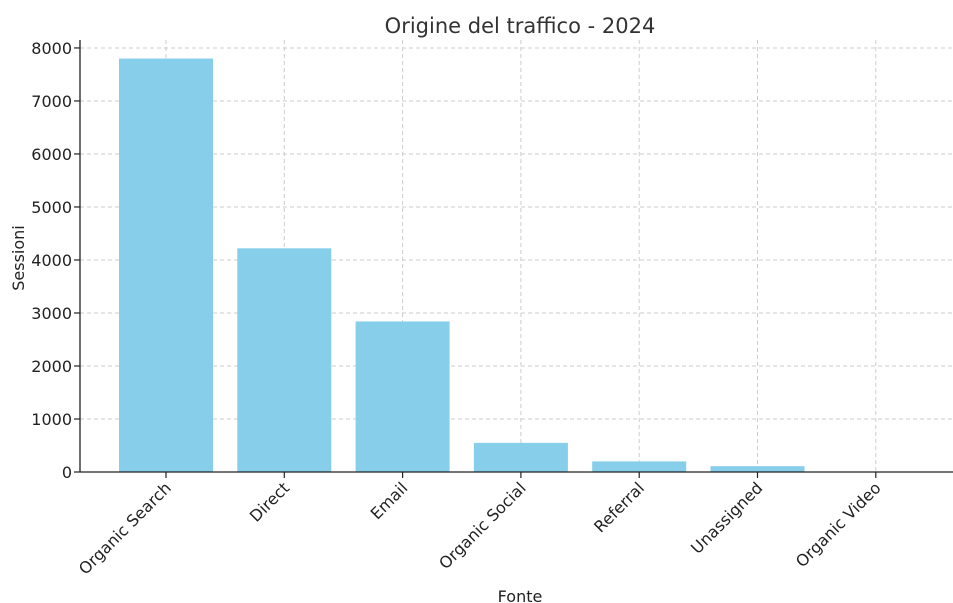 This screenshot has width=953, height=603. Describe the element at coordinates (51, 101) in the screenshot. I see `y-tick-label: 7000` at that location.